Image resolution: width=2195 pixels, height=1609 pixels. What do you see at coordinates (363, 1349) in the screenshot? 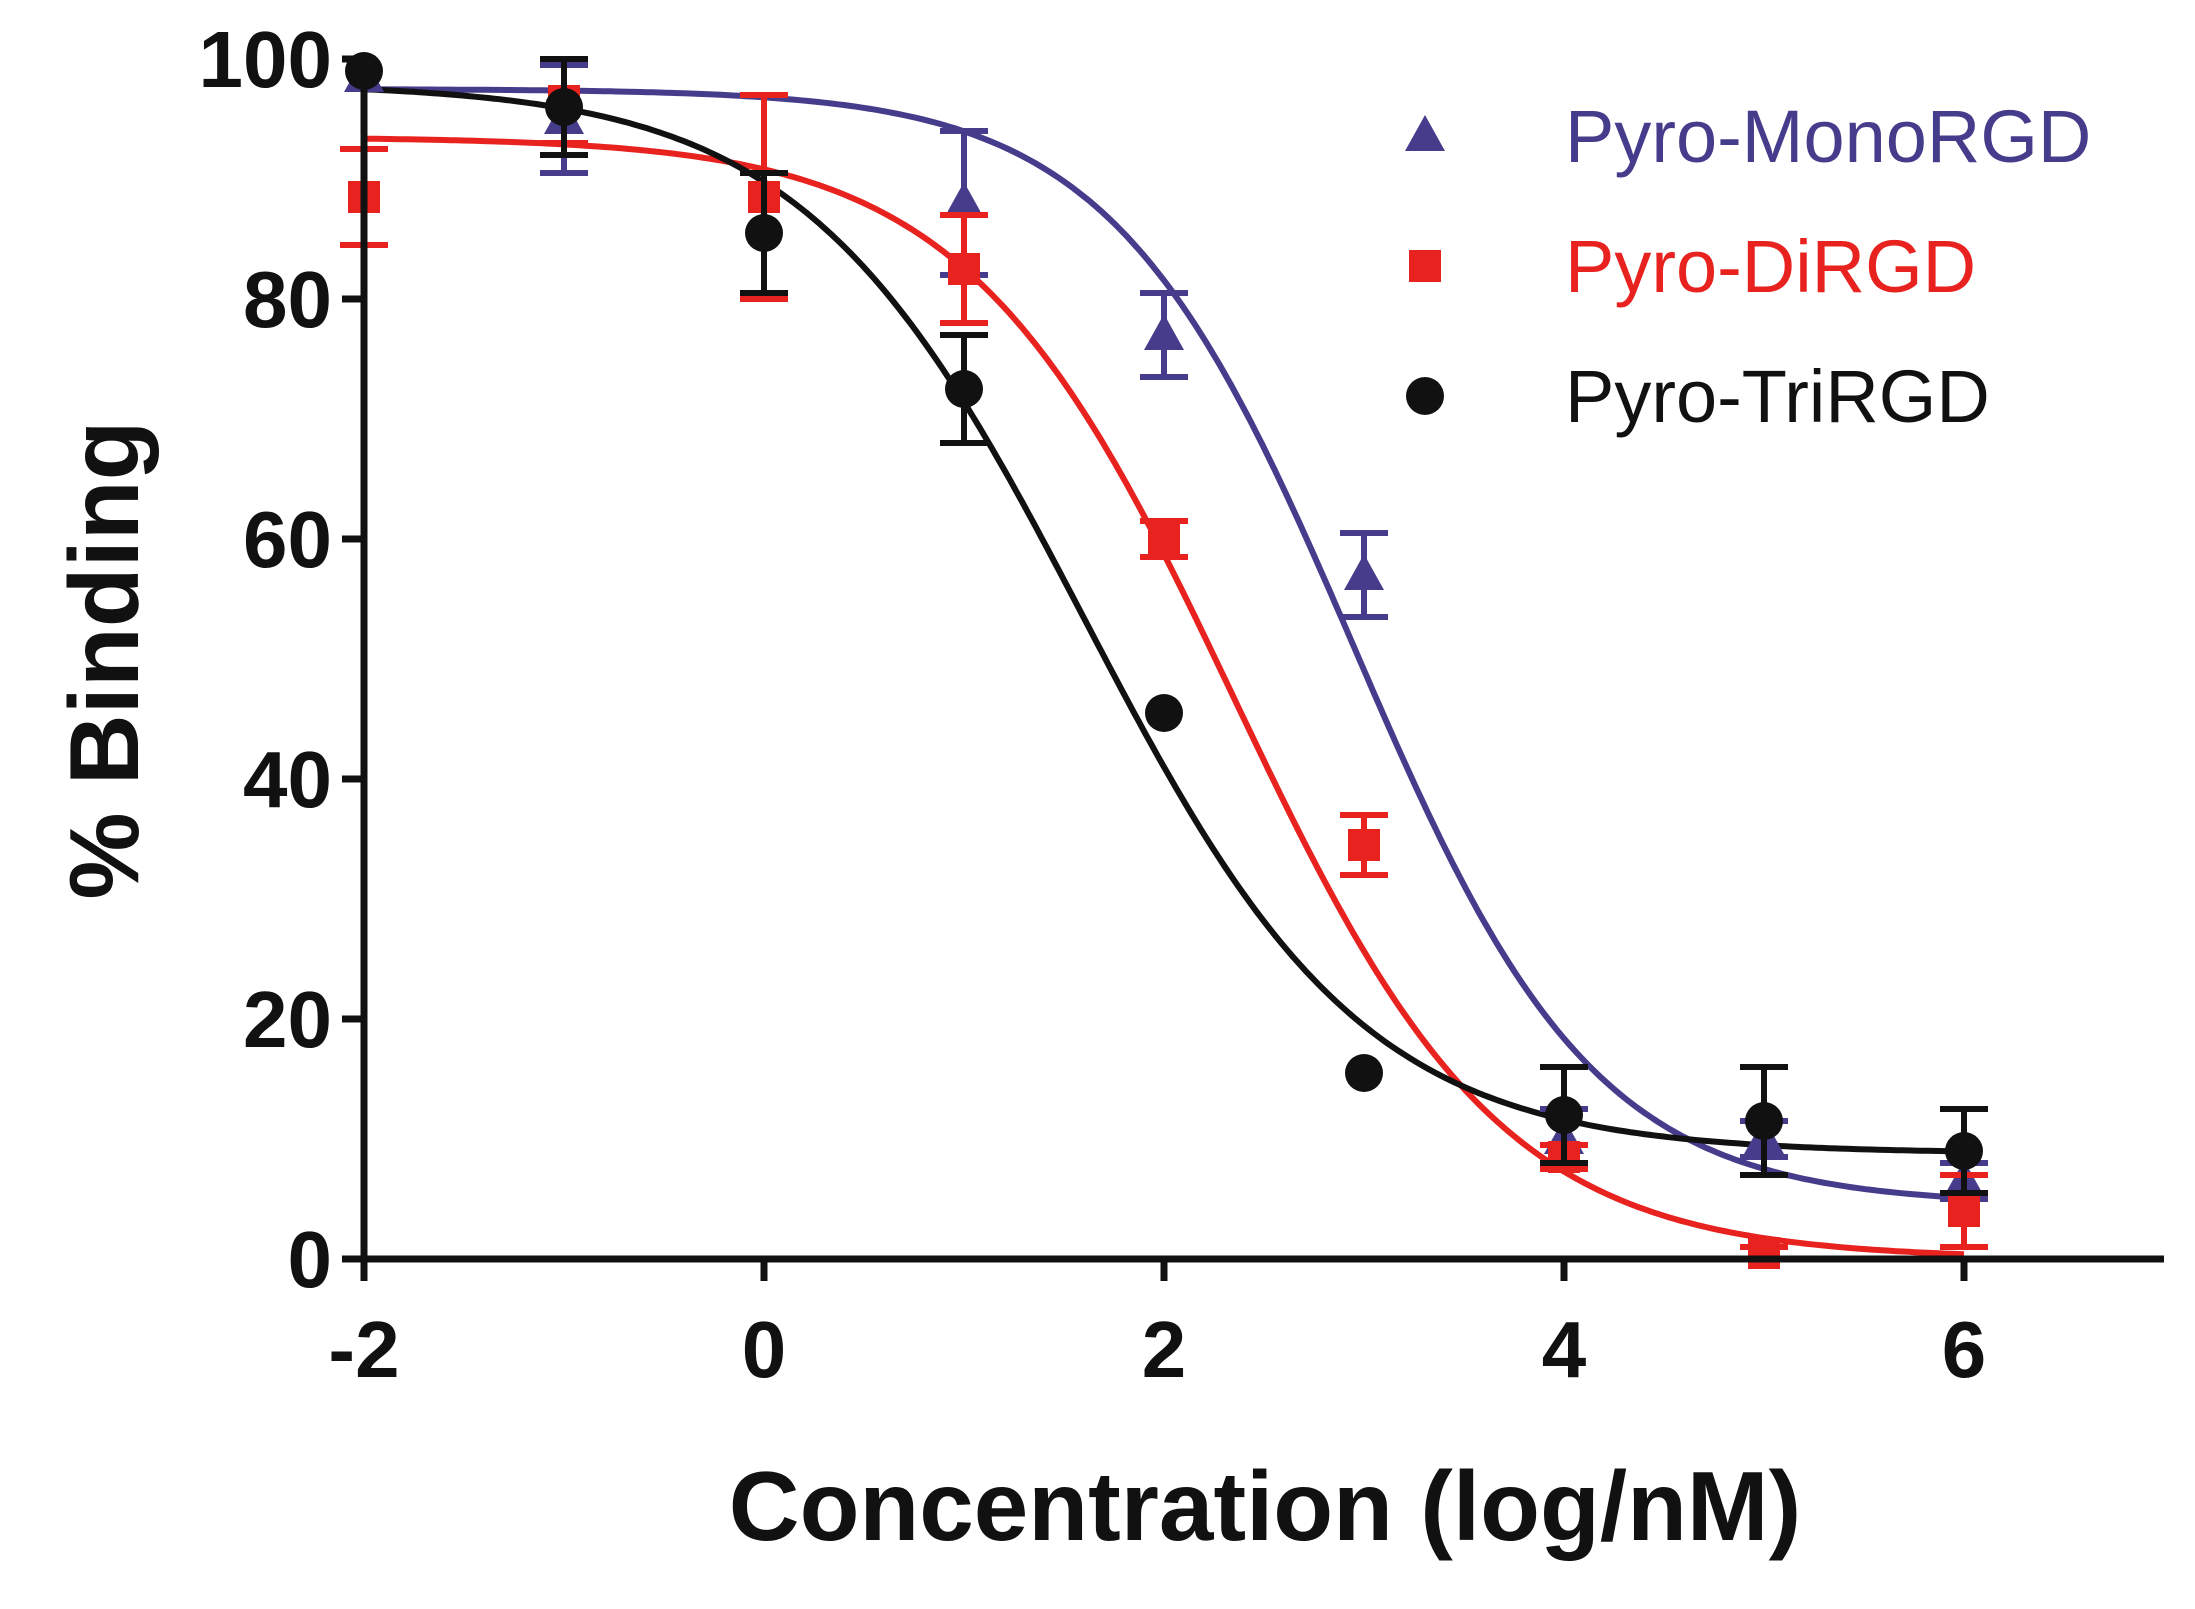
I see `x-tick-label: -2` at bounding box center [363, 1349].